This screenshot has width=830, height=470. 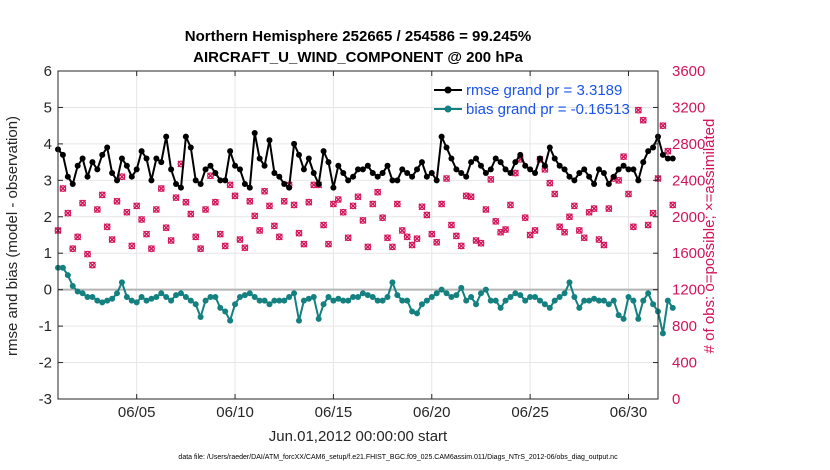 I want to click on legend-bias-label: bias grand pr = -0.16513, so click(x=548, y=109).